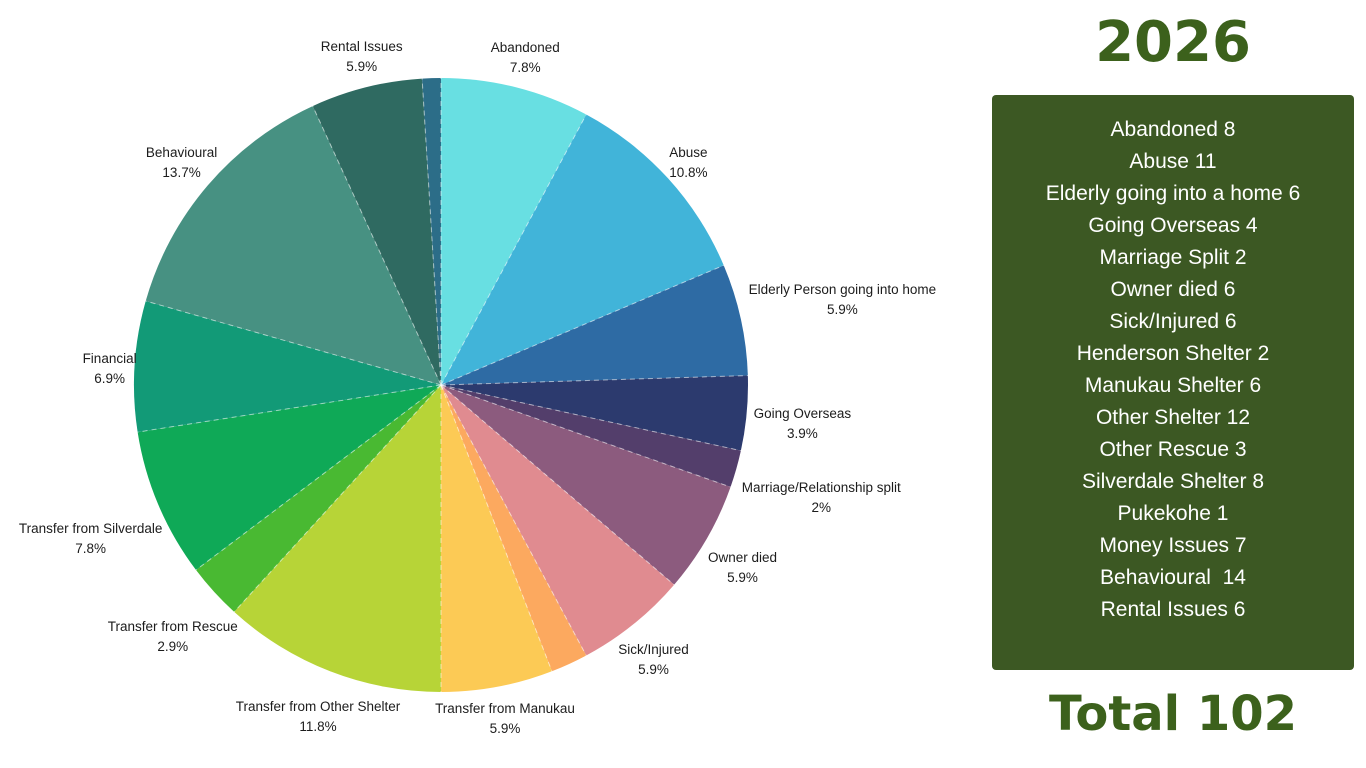  What do you see at coordinates (318, 717) in the screenshot?
I see `pie-label-transfer-from-other-shelter: Transfer from Other Shelter 11.8%` at bounding box center [318, 717].